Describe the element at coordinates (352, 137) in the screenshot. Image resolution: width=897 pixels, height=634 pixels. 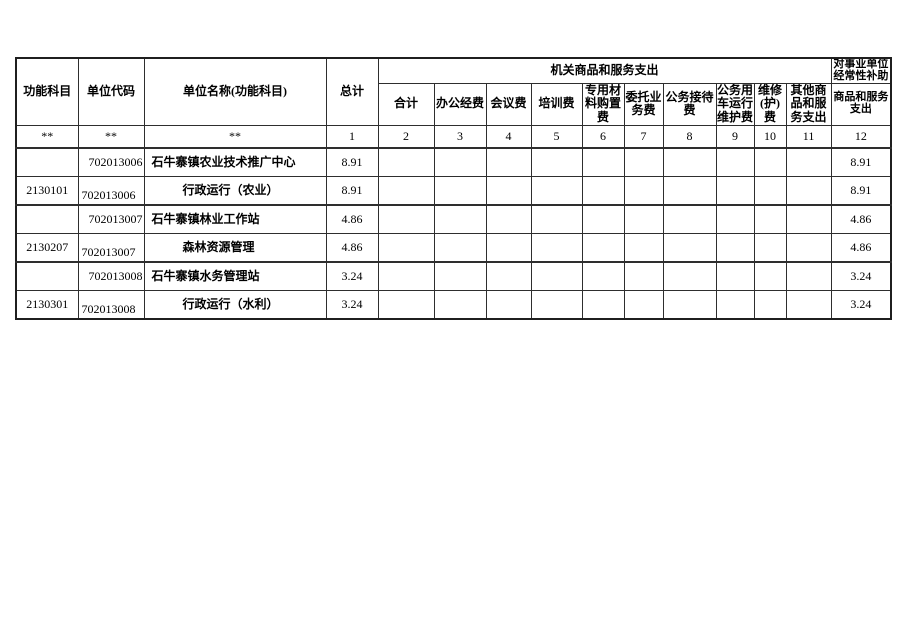
I see `index-cell: 1` at that location.